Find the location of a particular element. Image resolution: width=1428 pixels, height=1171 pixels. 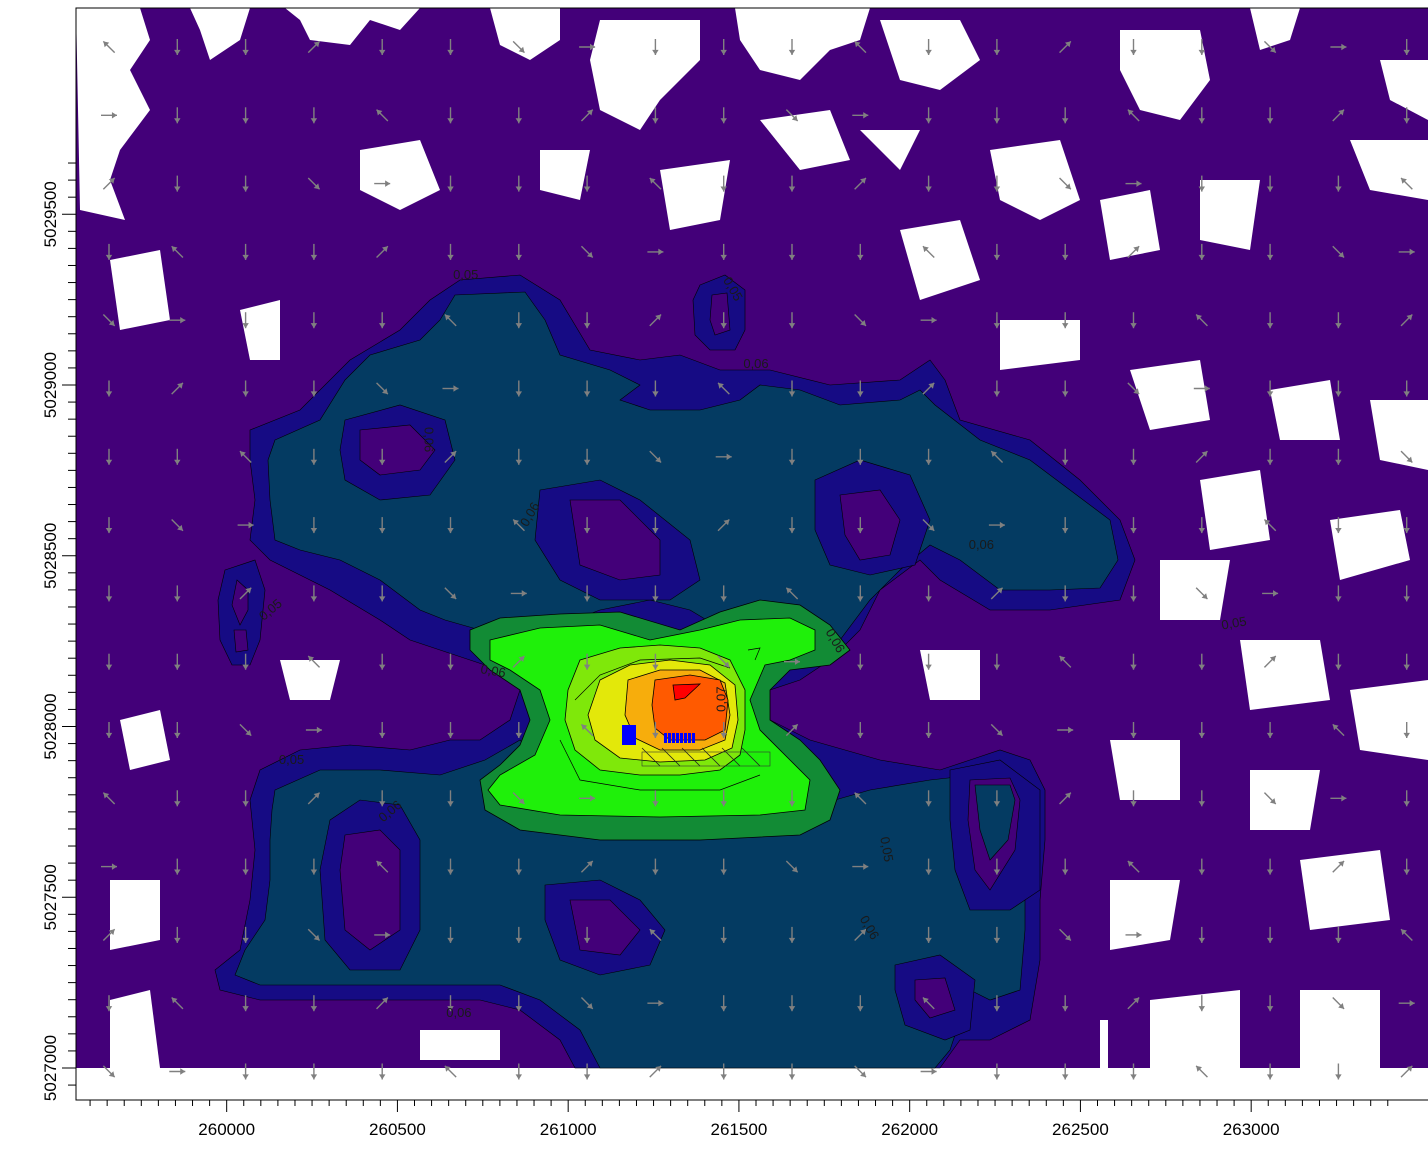

x-tick-label: 261000 is located at coordinates (568, 1129).